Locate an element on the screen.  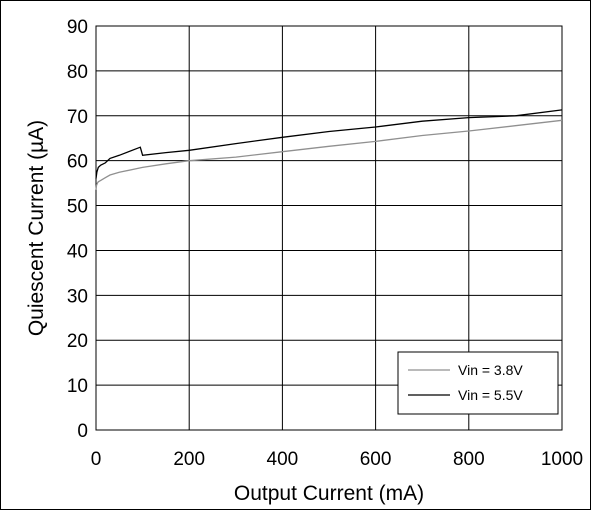
legend: Vin = 3.8V Vin = 5.5V is located at coordinates (478, 383).